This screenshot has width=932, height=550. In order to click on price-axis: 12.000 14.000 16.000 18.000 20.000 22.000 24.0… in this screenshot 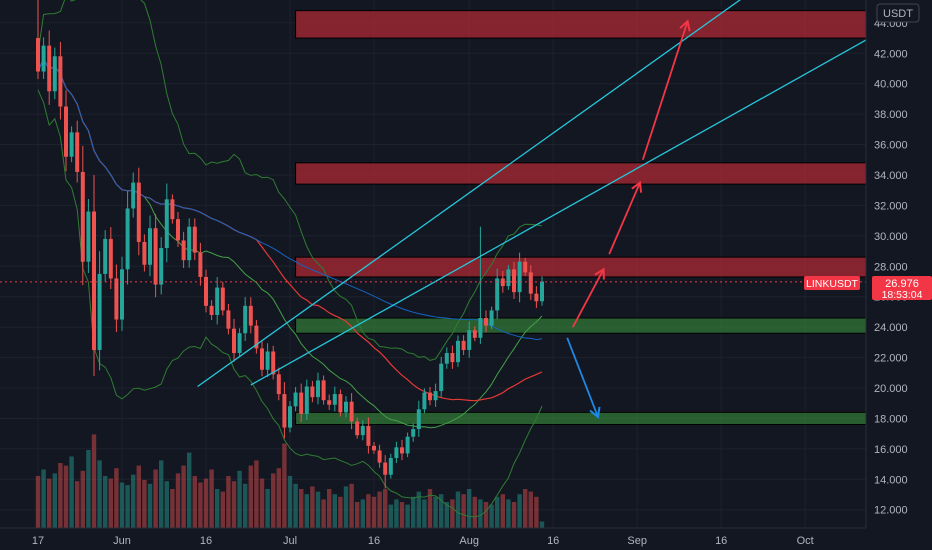, I will do `click(891, 267)`.